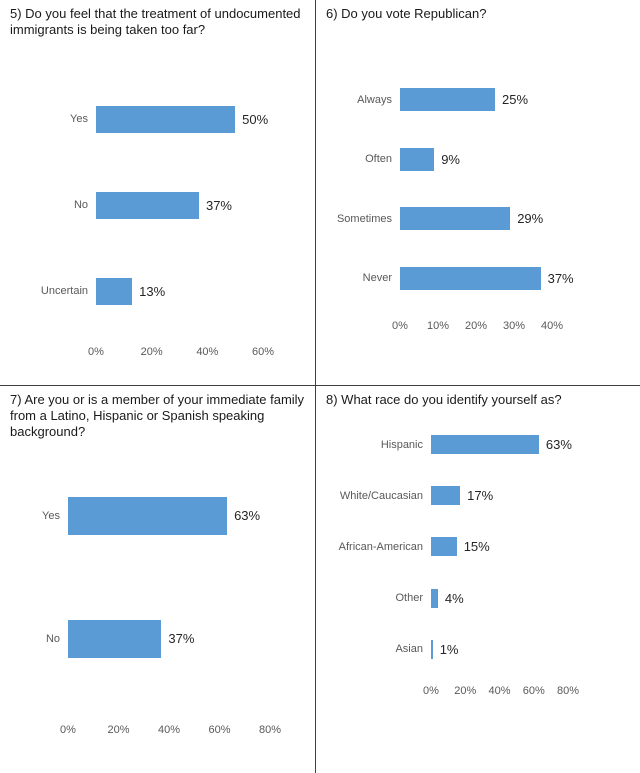 Image resolution: width=640 pixels, height=773 pixels. What do you see at coordinates (499, 598) in the screenshot?
I see `bar-track: 4%` at bounding box center [499, 598].